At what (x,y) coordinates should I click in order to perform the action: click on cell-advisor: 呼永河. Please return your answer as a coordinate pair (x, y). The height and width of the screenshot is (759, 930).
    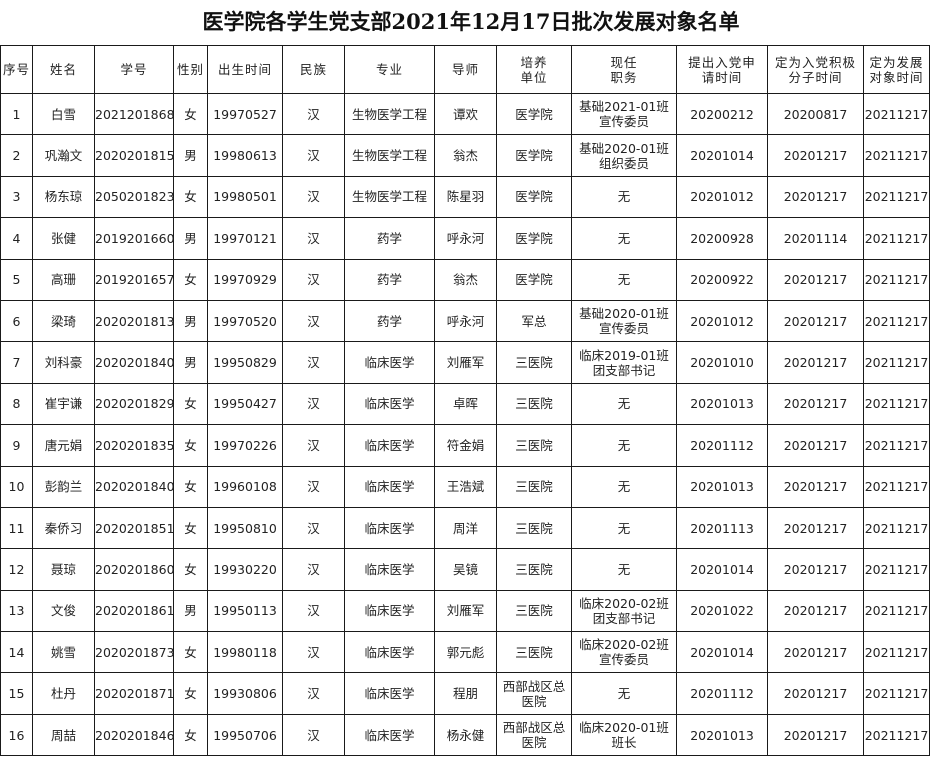
    Looking at the image, I should click on (465, 238).